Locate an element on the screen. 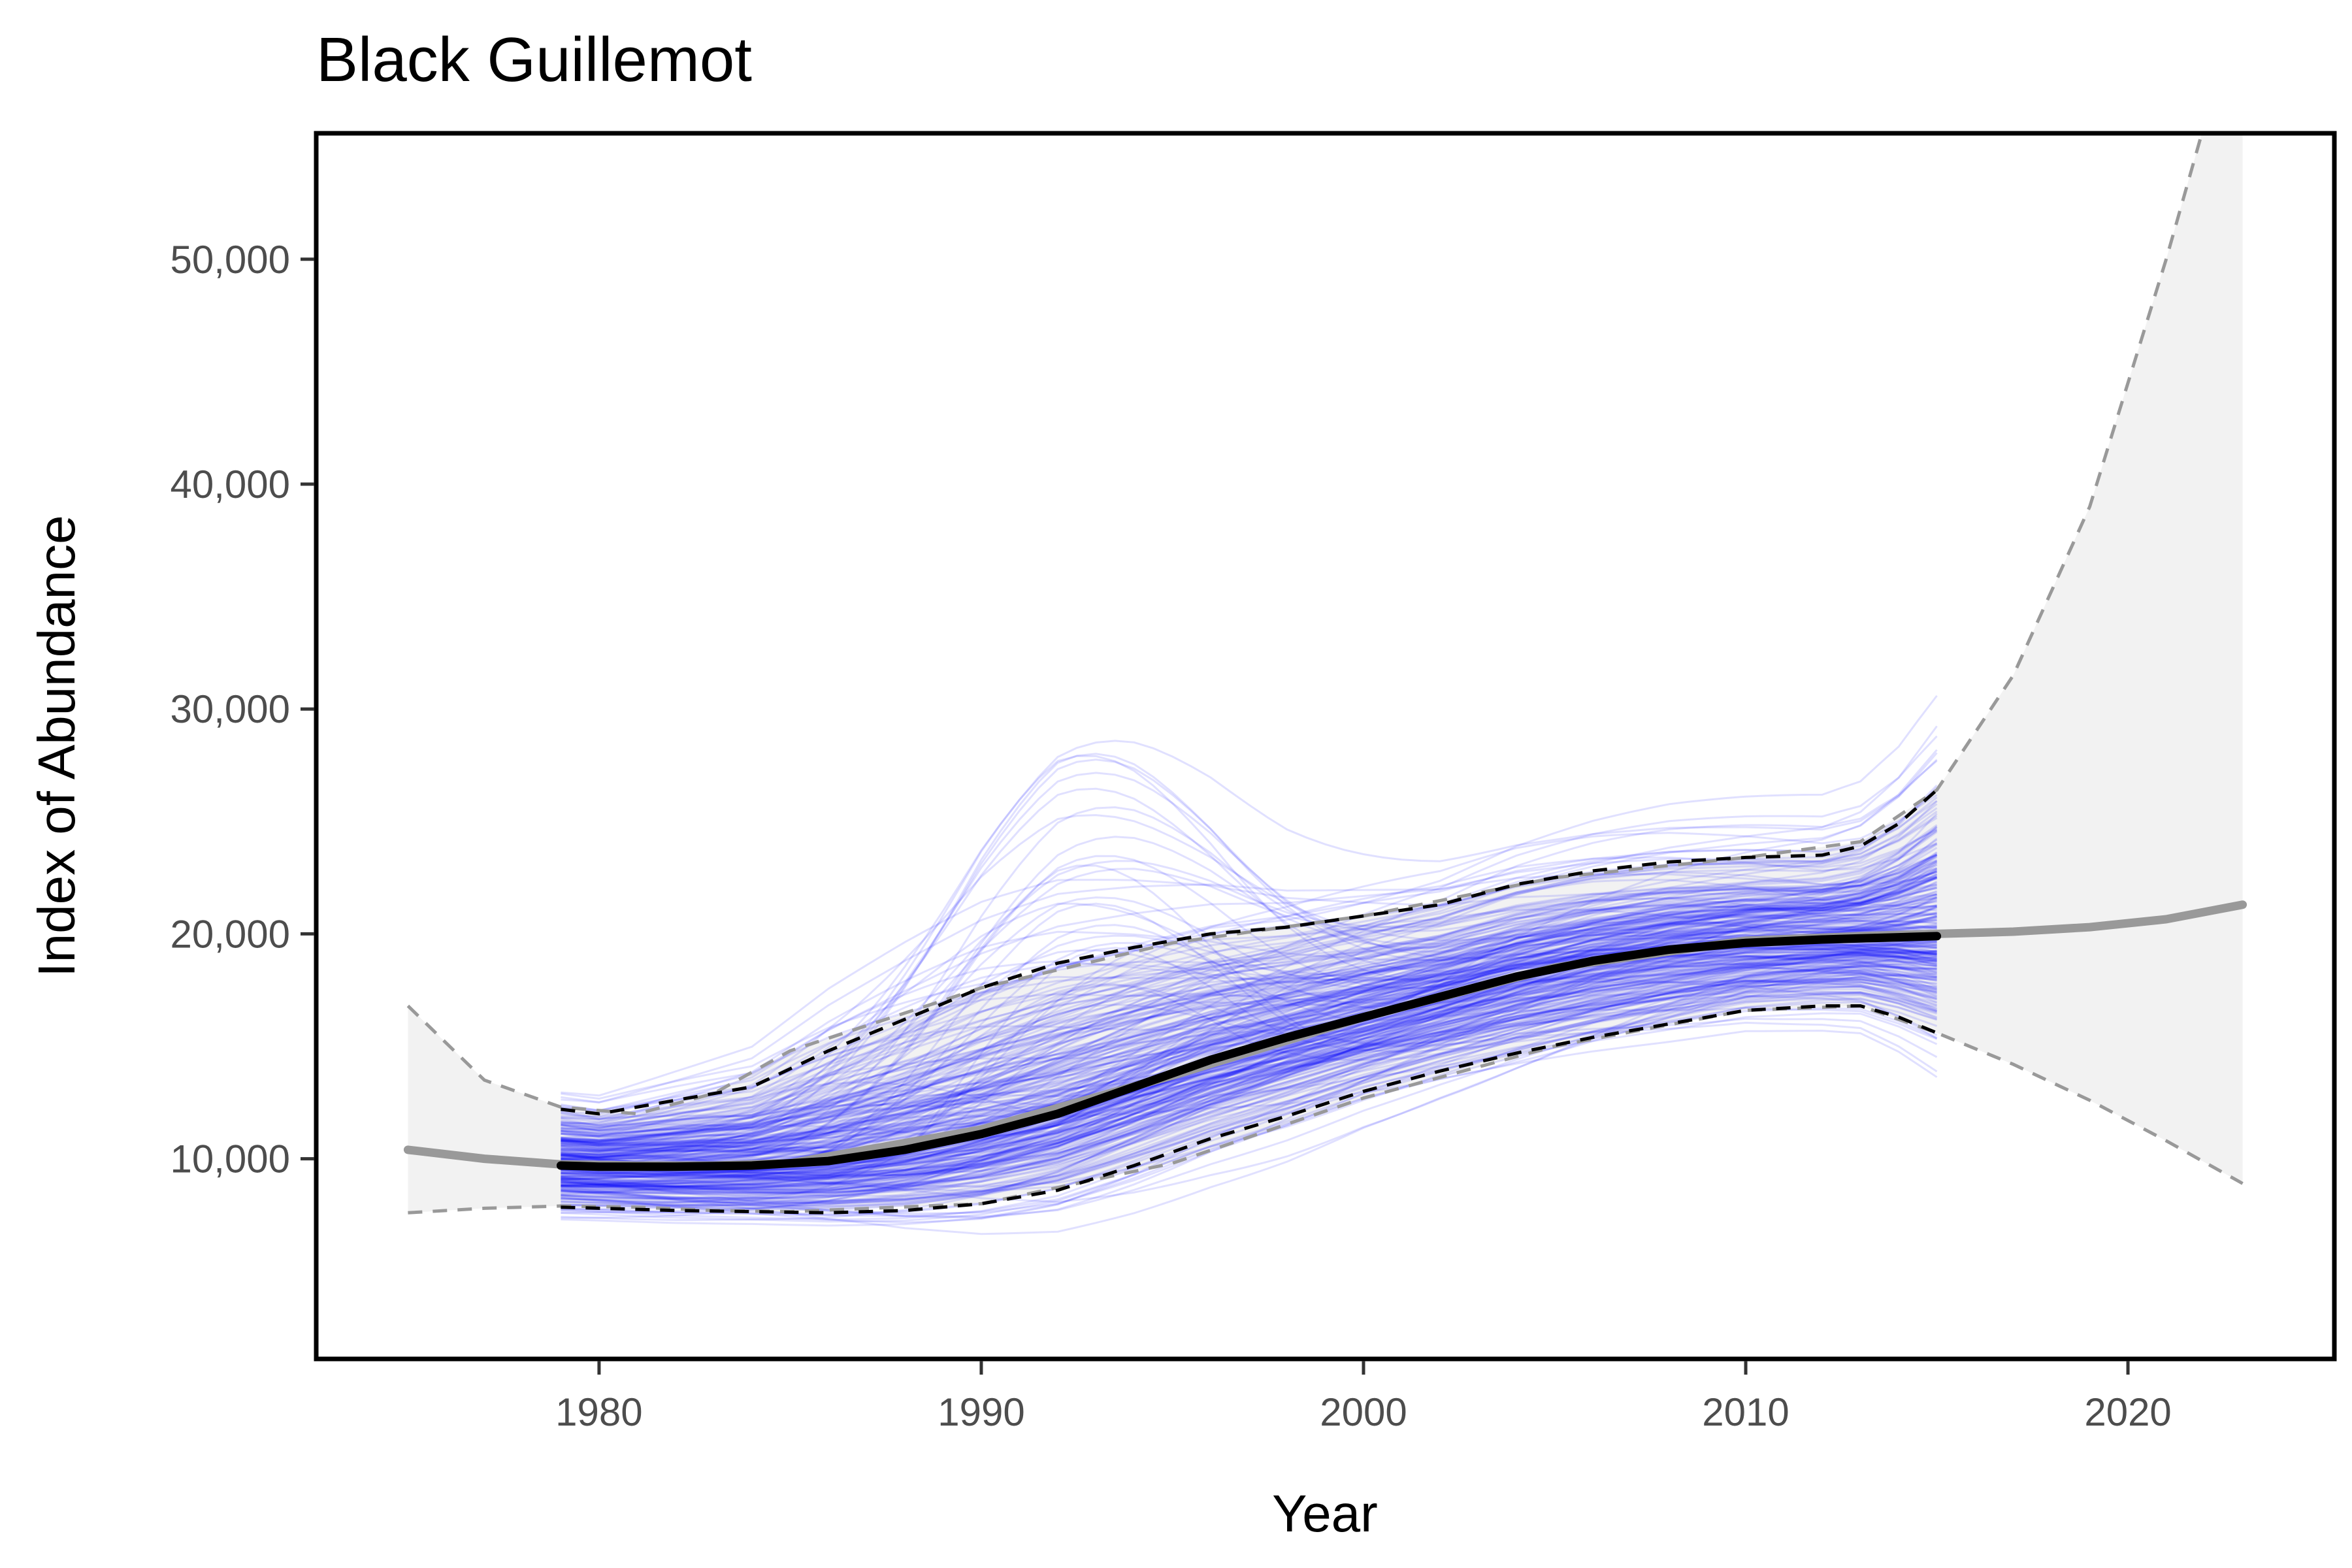  x-tick-label: 2010 is located at coordinates (1745, 1412).